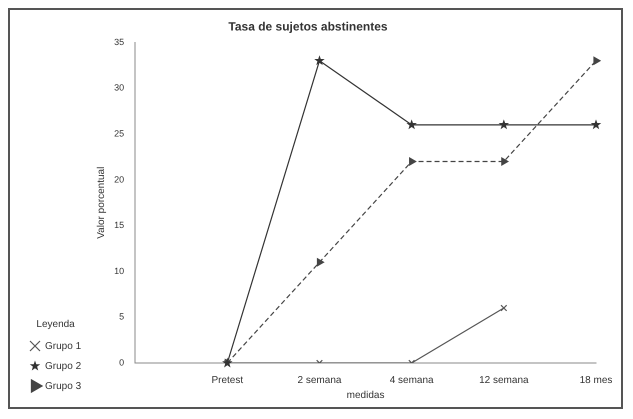  Describe the element at coordinates (63, 346) in the screenshot. I see `legend-label: Grupo 1` at that location.